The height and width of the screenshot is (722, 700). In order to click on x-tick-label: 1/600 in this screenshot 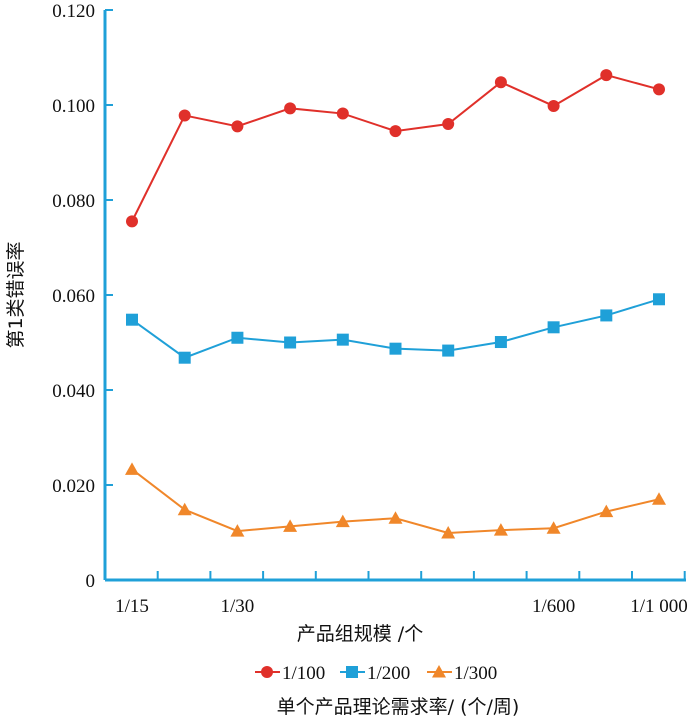, I will do `click(553, 606)`.